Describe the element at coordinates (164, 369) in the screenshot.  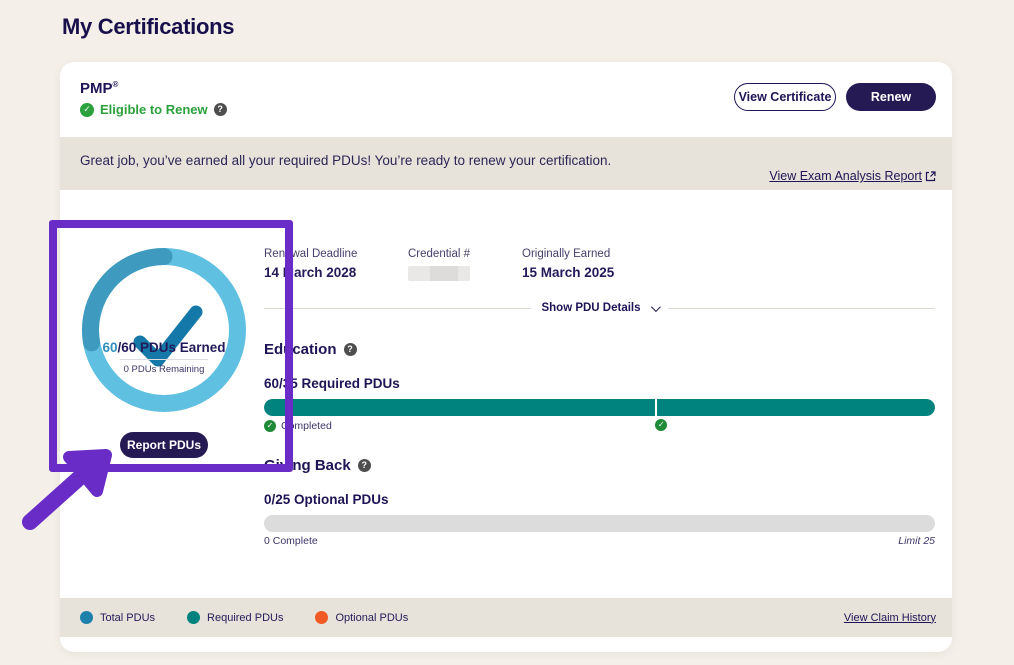
I see `pdus-remaining-label: 0 PDUs Remaining` at that location.